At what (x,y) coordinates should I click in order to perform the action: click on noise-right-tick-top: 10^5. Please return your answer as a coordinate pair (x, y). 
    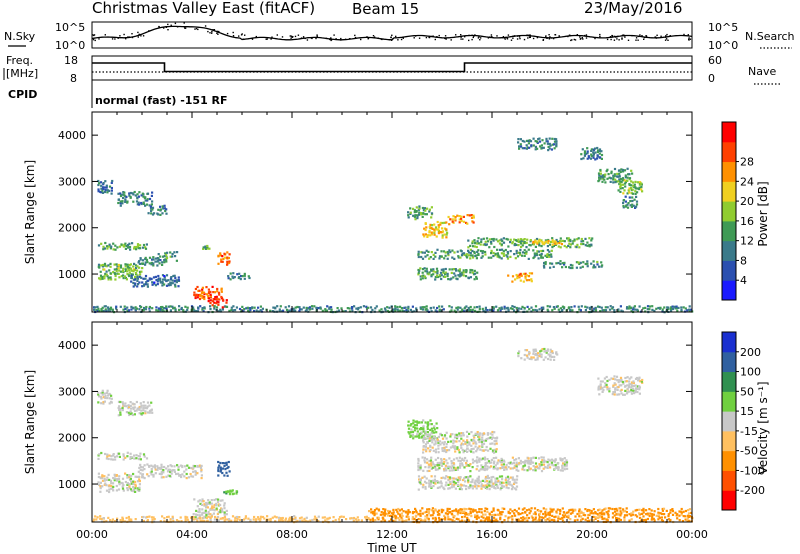
    Looking at the image, I should click on (723, 27).